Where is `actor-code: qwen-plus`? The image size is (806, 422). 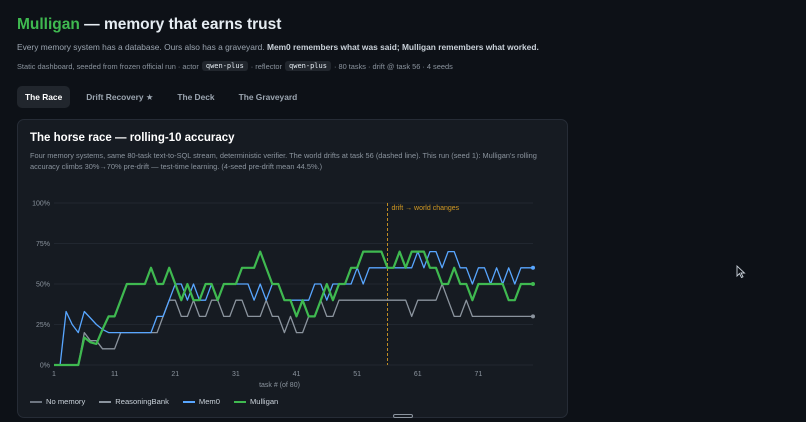 actor-code: qwen-plus is located at coordinates (224, 66).